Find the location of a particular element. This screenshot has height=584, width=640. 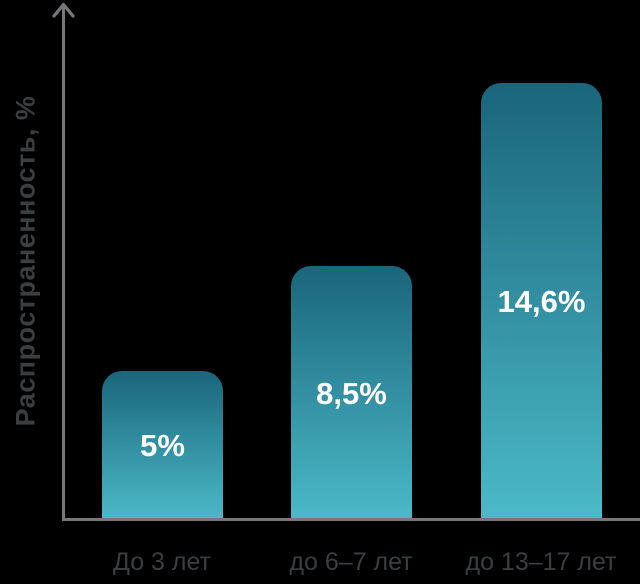

y-axis-title: Распространенность, % is located at coordinates (25, 261).